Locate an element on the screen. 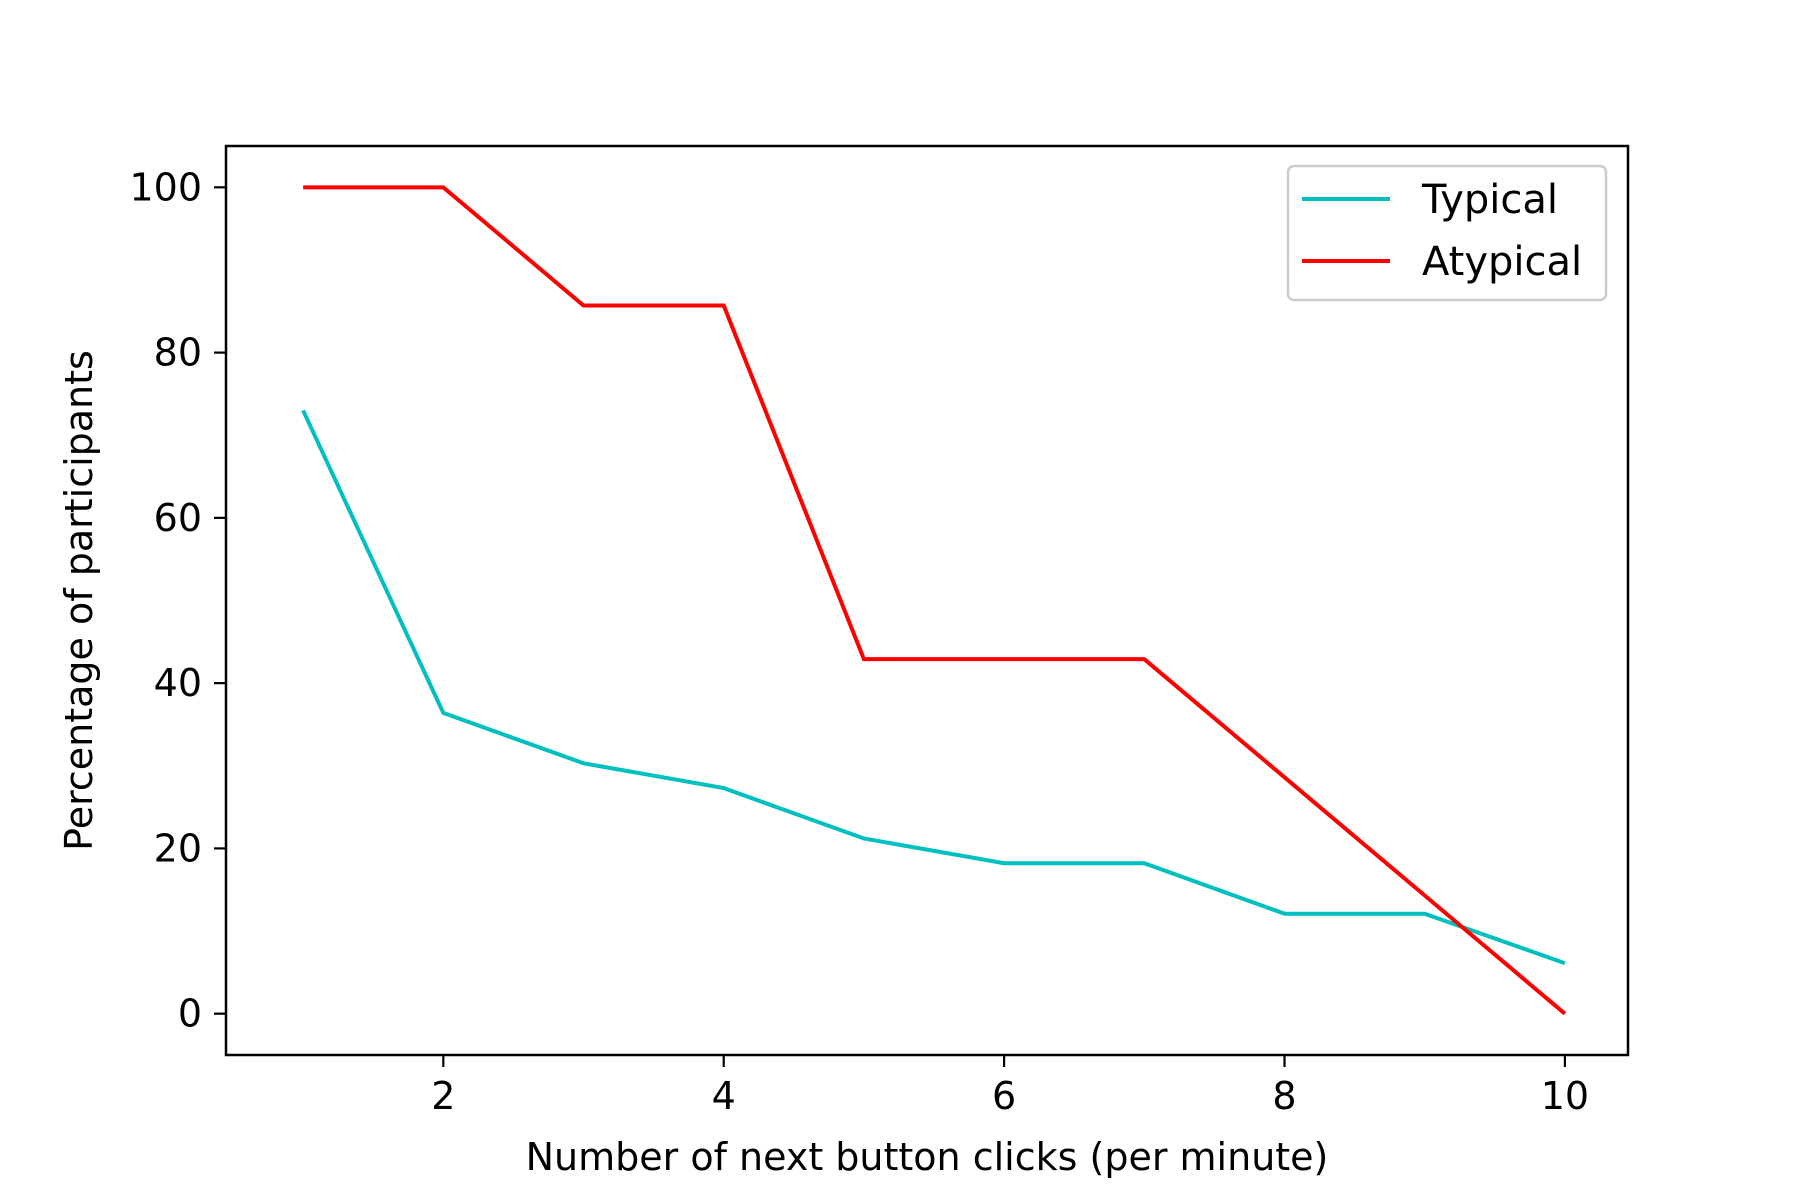  y-tick-label: 60 is located at coordinates (178, 518).